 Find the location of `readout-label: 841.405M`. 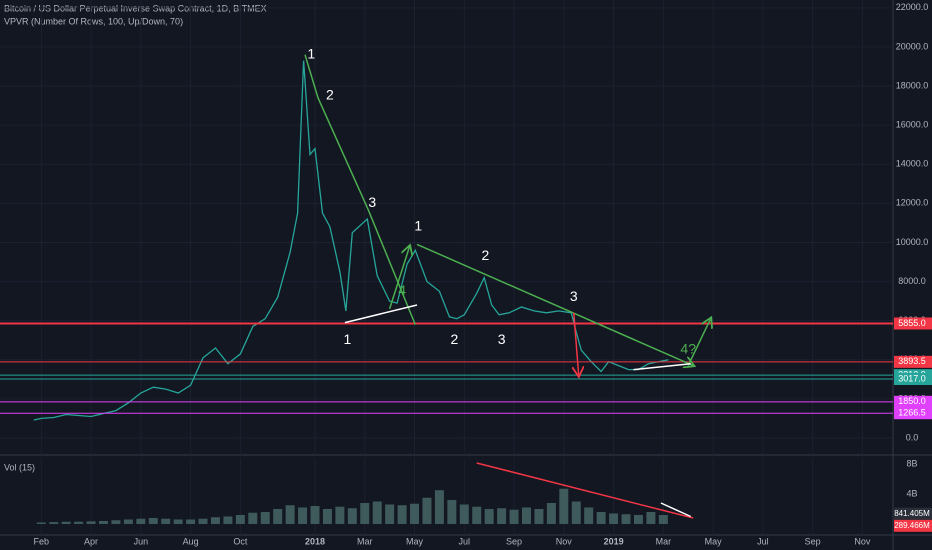

readout-label: 841.405M is located at coordinates (912, 513).